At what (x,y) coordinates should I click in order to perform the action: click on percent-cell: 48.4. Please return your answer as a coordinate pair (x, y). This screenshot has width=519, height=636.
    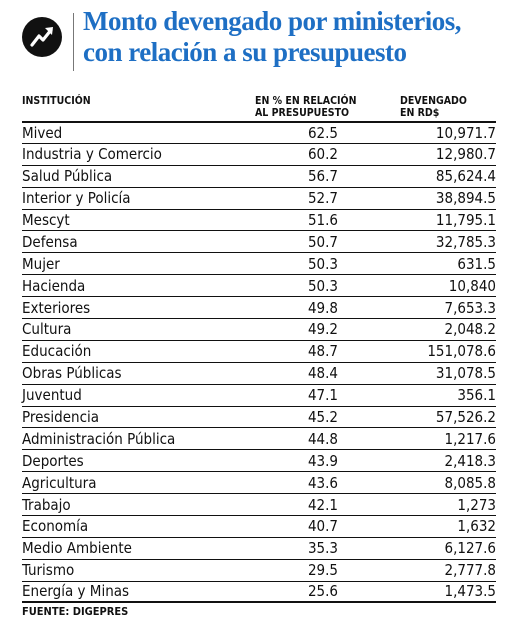
    Looking at the image, I should click on (322, 373).